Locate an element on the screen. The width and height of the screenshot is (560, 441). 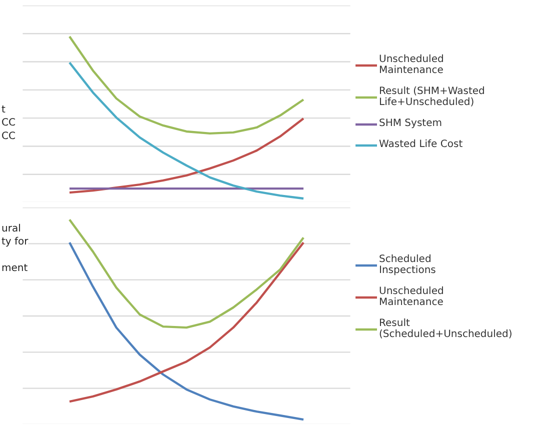
legend-label: Scheduled Inspections is located at coordinates (407, 265).